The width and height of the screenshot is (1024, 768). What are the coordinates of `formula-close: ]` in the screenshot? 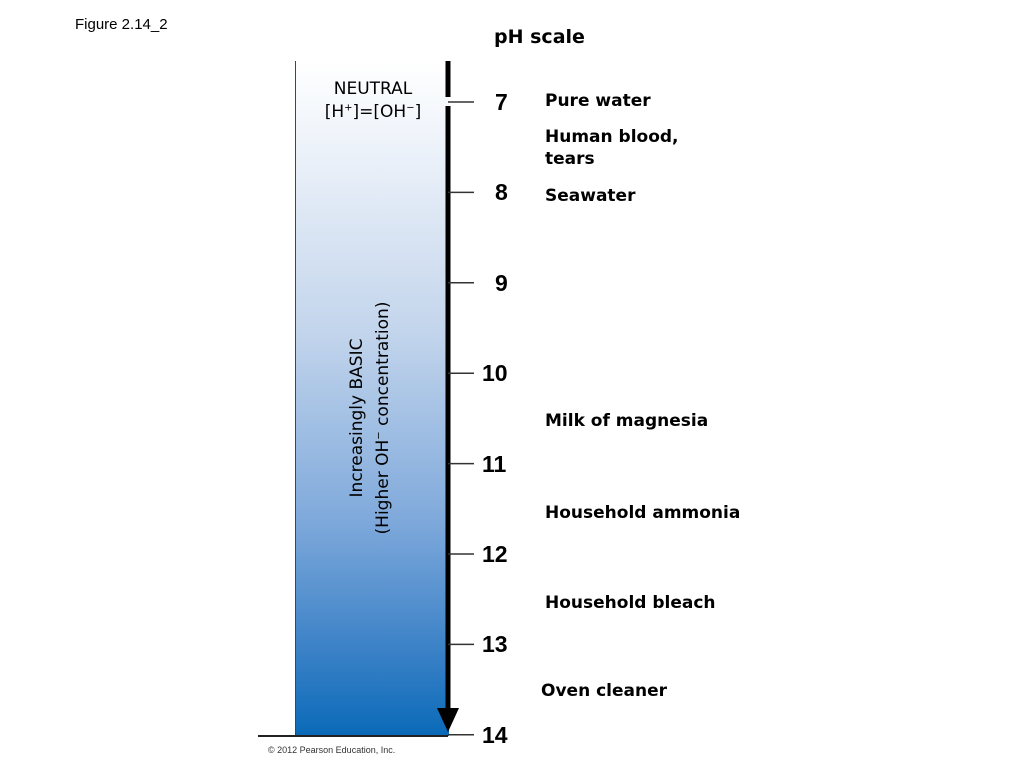 It's located at (418, 112).